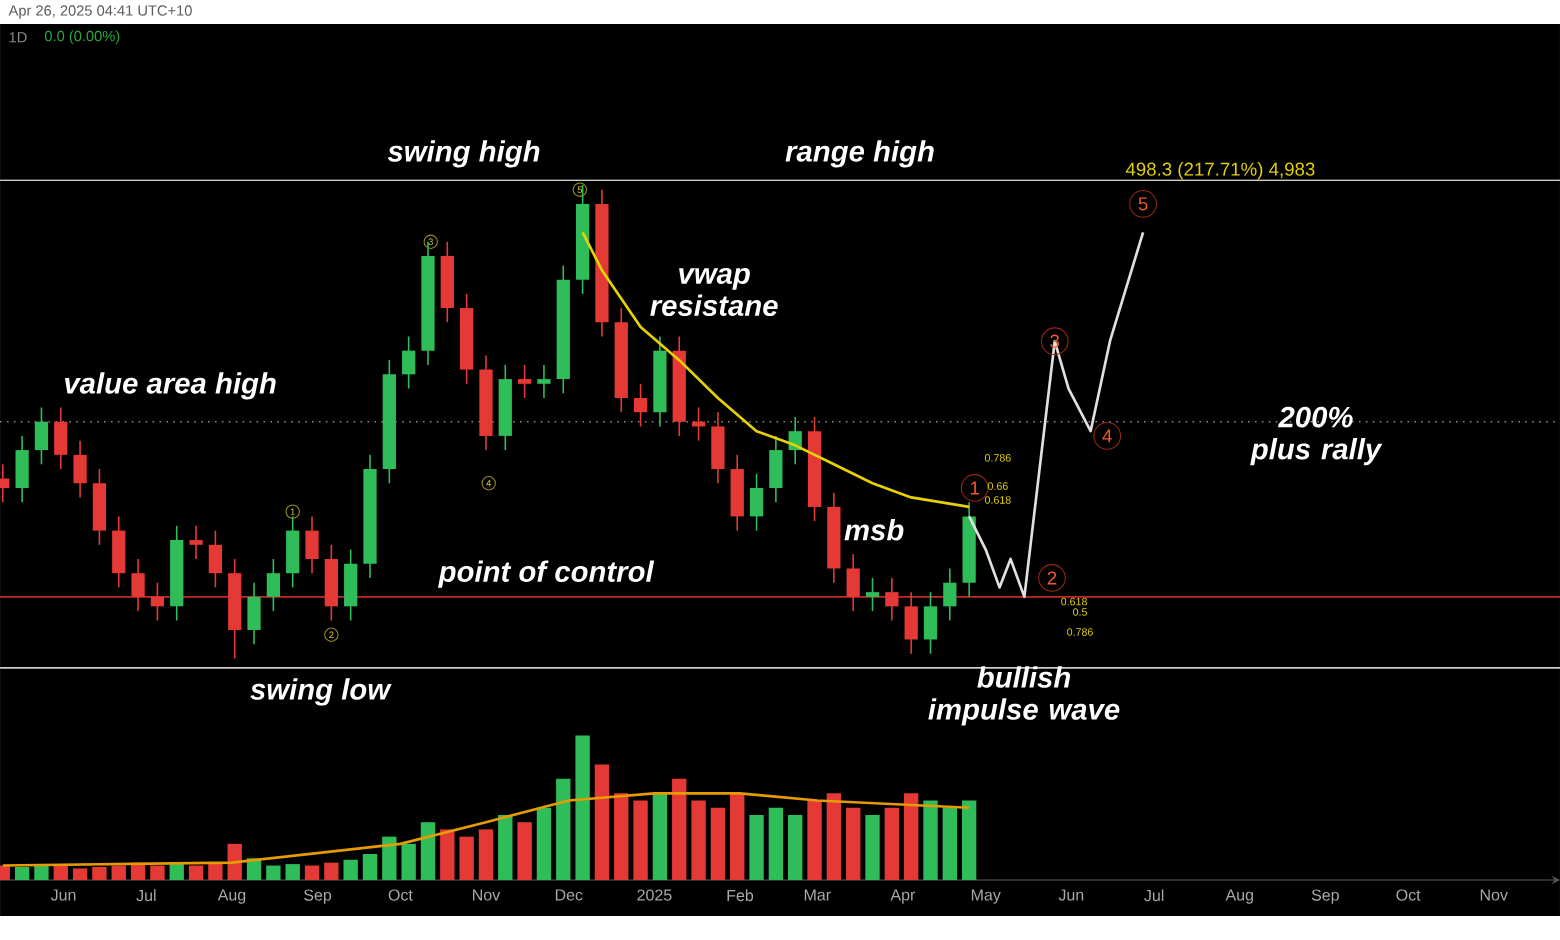 The image size is (1560, 940). Describe the element at coordinates (321, 692) in the screenshot. I see `text: swing low` at that location.